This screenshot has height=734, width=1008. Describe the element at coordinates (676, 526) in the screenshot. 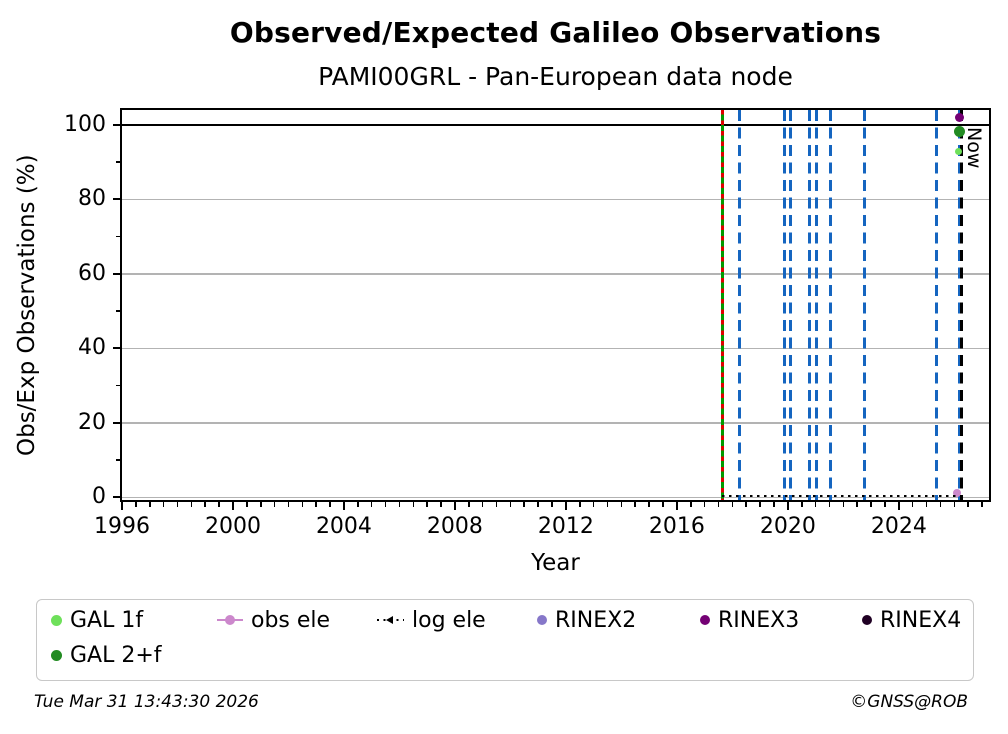

I see `x-tick-label: 2016` at that location.